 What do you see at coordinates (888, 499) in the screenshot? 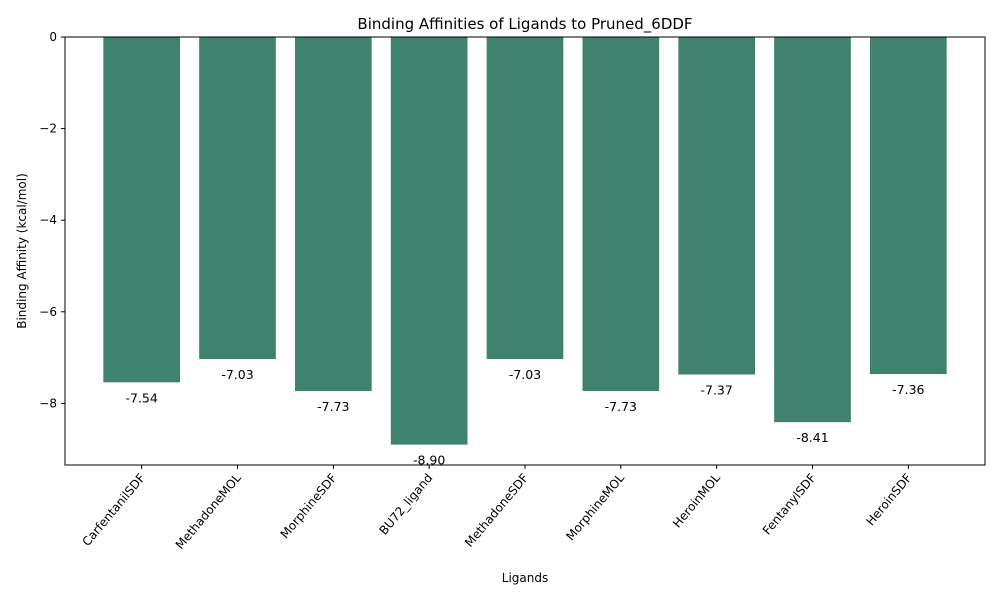
I see `x-tick-label: HeroinSDF` at bounding box center [888, 499].